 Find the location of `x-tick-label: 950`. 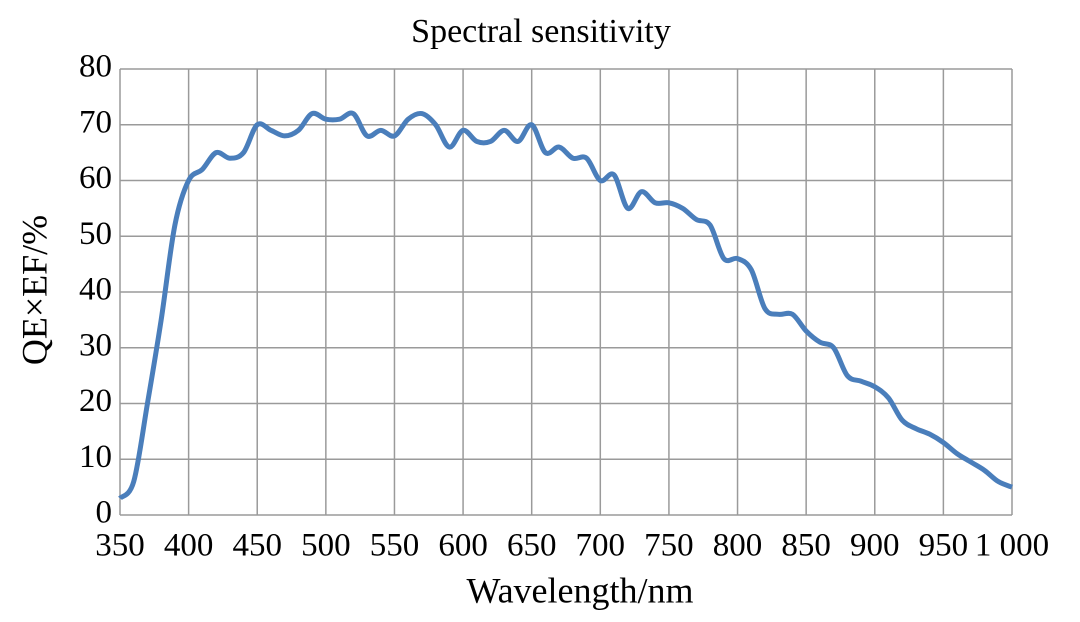

x-tick-label: 950 is located at coordinates (944, 546).